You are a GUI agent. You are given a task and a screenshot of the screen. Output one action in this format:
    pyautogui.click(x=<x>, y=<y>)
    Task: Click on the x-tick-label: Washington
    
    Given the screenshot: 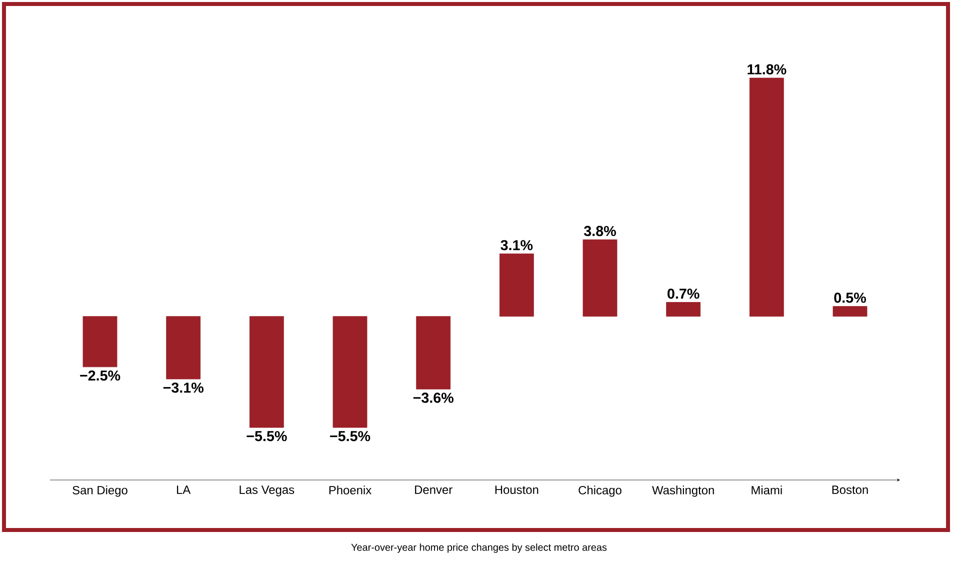 What is the action you would take?
    pyautogui.click(x=683, y=491)
    